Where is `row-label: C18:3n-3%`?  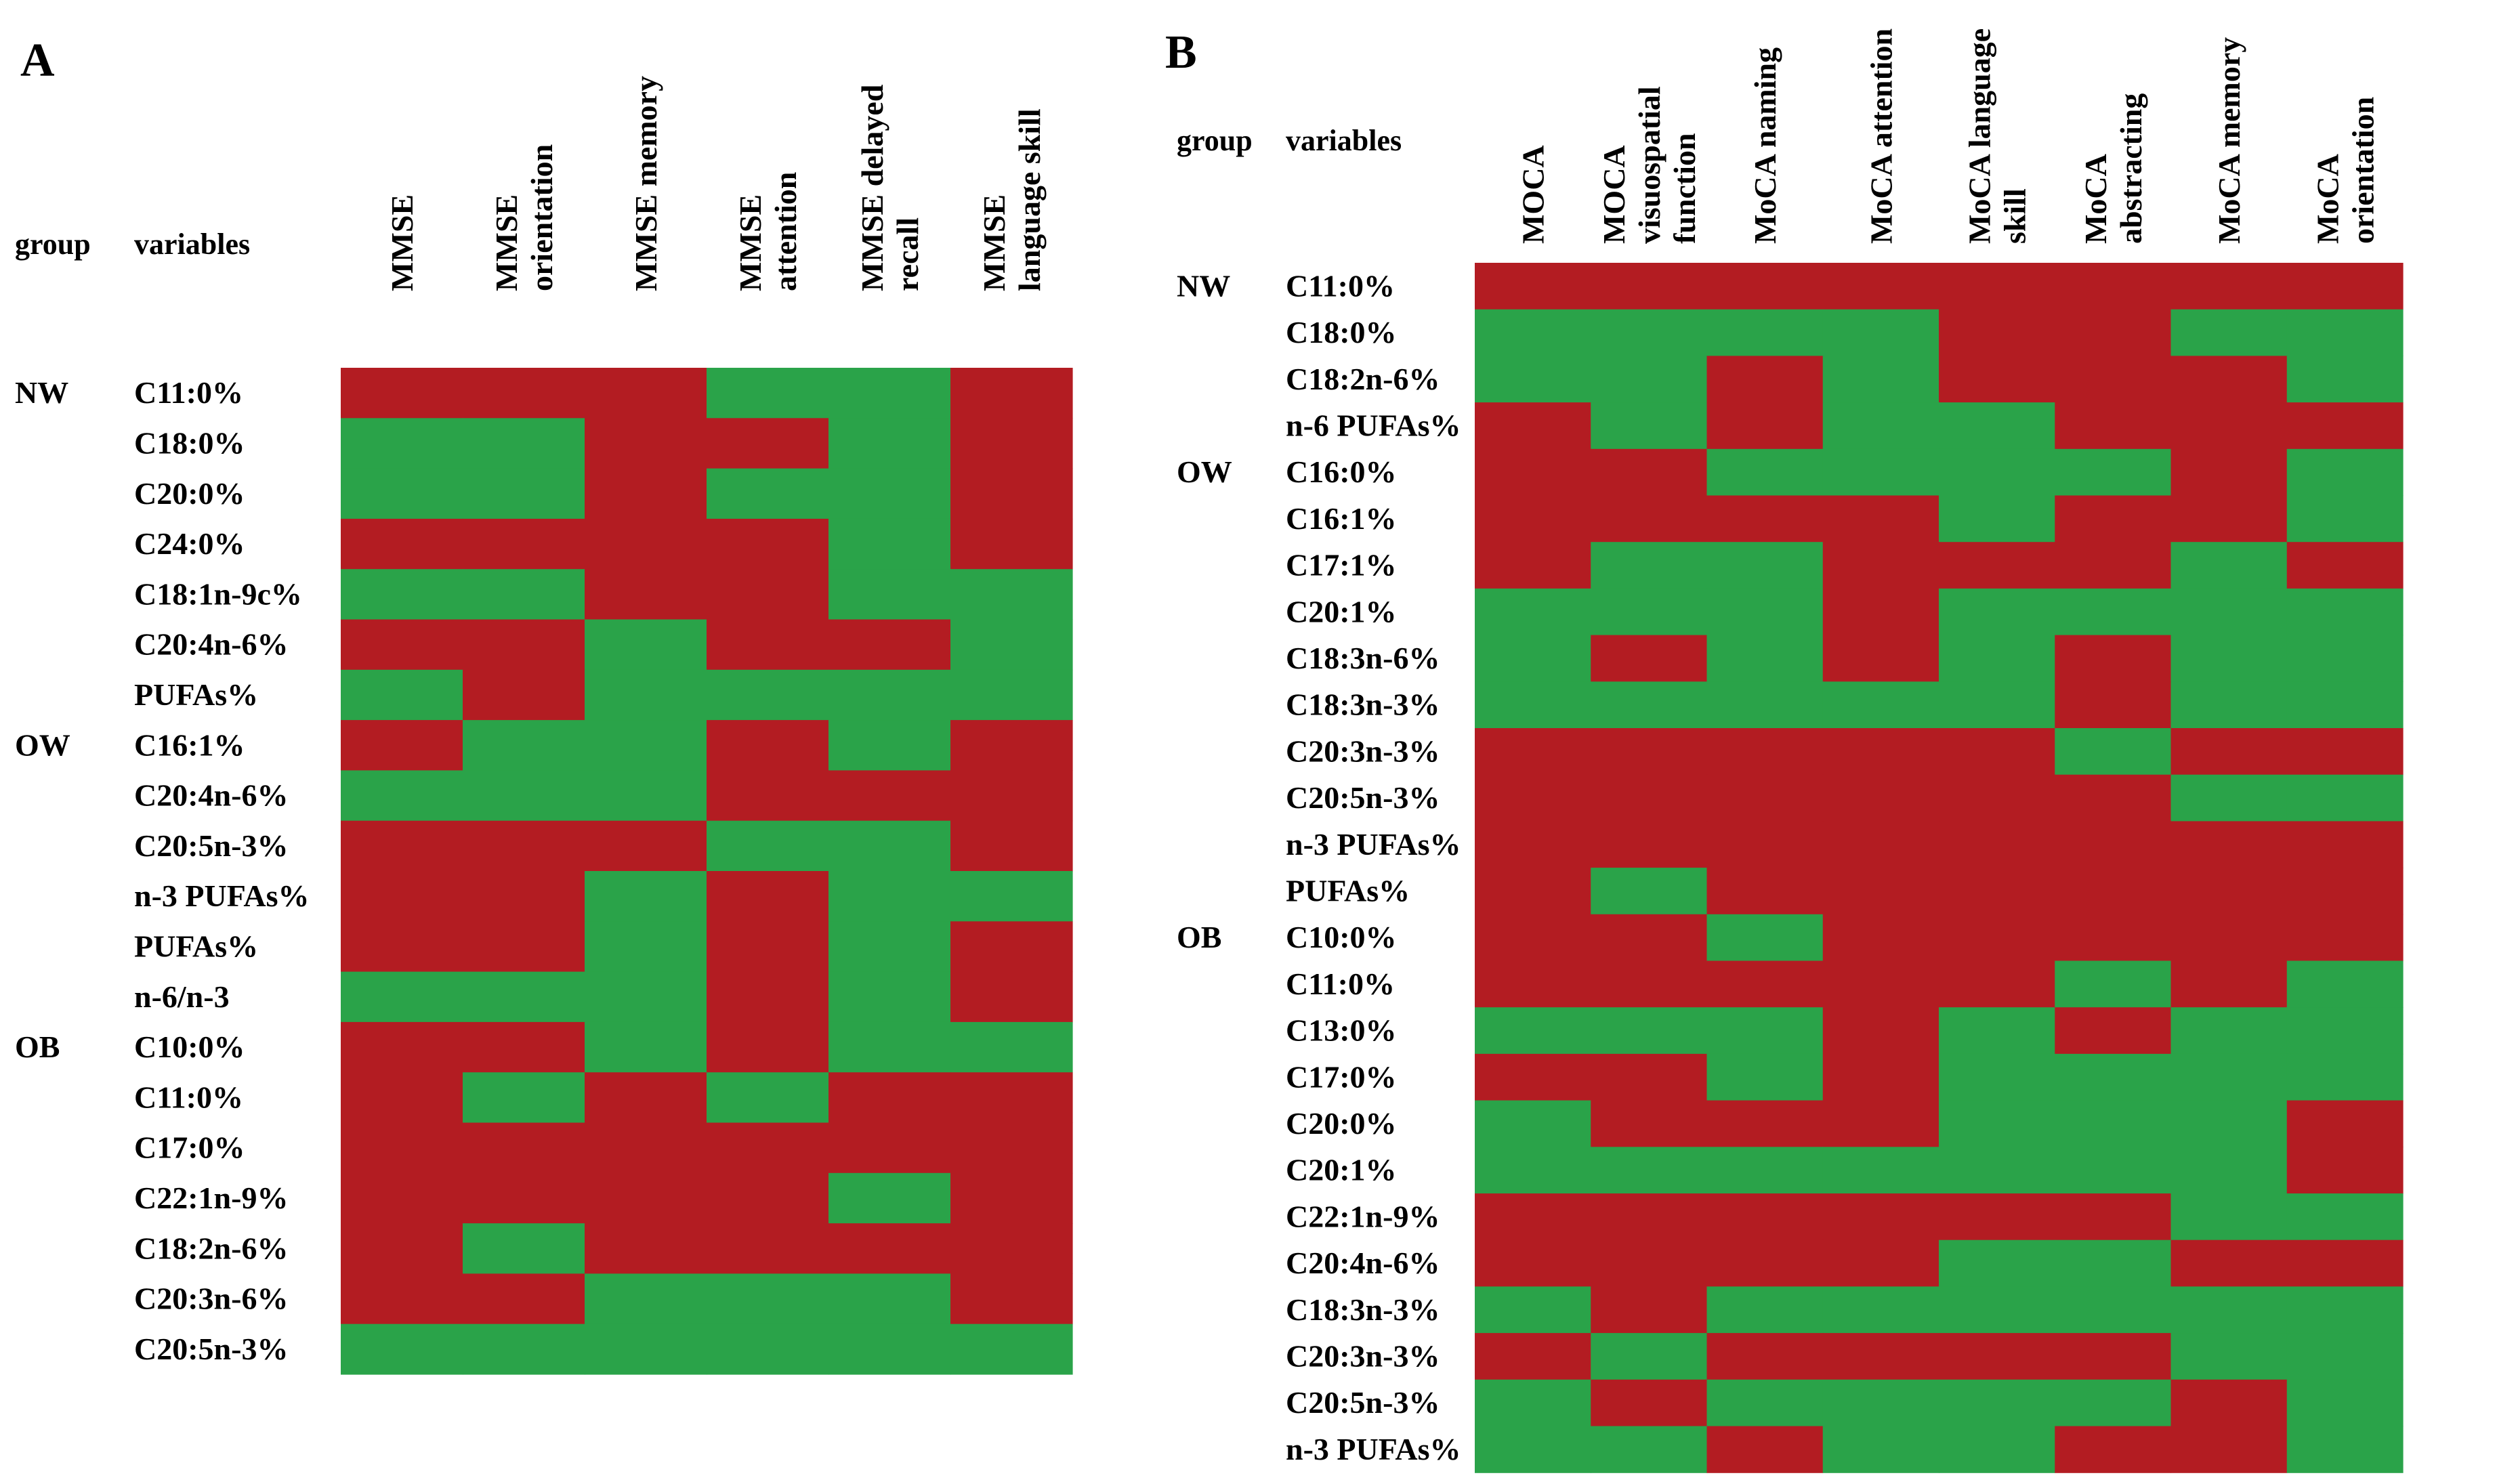
row-label: C18:3n-3% is located at coordinates (1363, 705).